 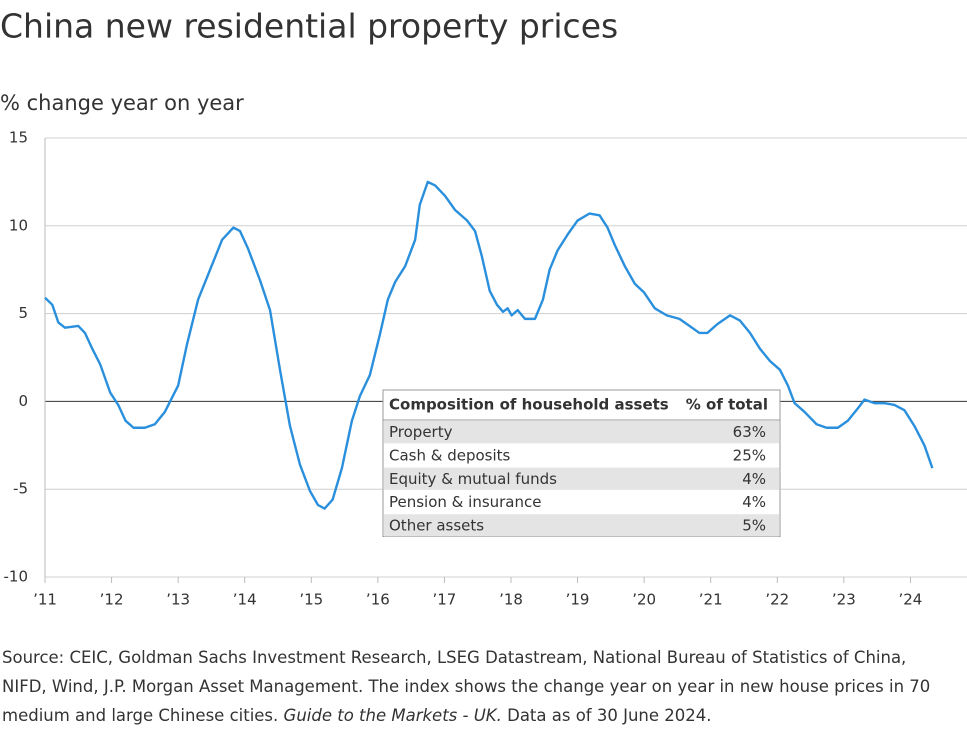 I want to click on x-tick-label: ’22, so click(x=777, y=600).